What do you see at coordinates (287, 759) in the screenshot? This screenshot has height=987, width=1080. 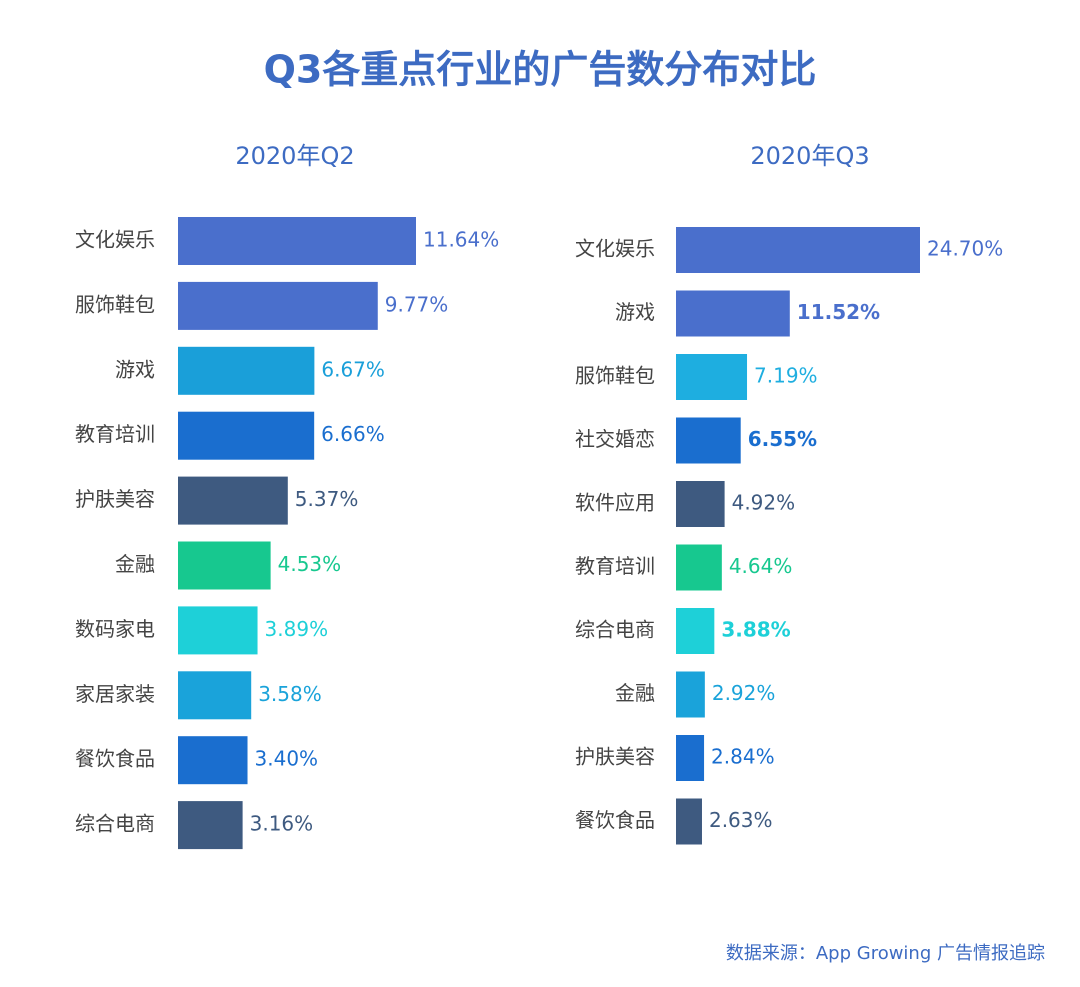 I see `value-label: 3.40%` at bounding box center [287, 759].